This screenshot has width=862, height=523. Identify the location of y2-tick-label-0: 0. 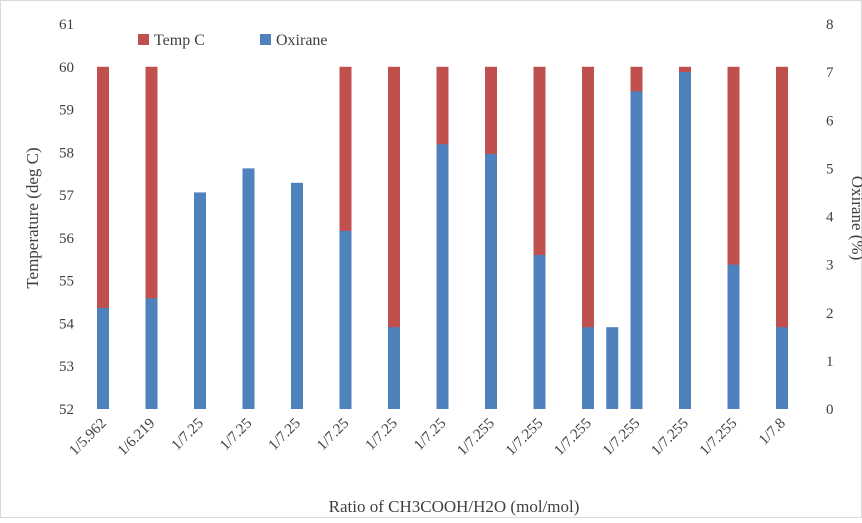
(830, 410).